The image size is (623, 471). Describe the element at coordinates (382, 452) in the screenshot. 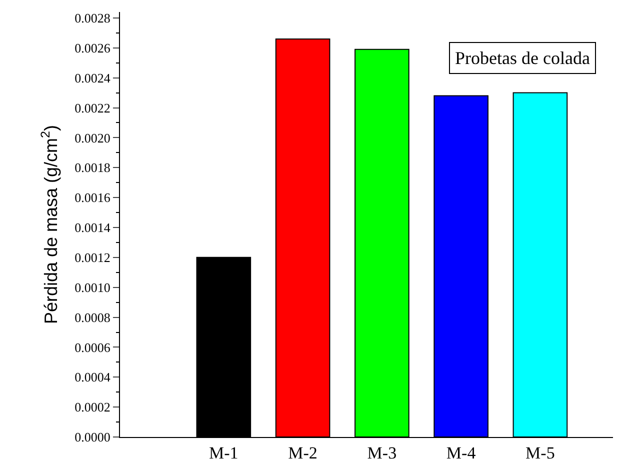

I see `x-tick-label: M-3` at that location.